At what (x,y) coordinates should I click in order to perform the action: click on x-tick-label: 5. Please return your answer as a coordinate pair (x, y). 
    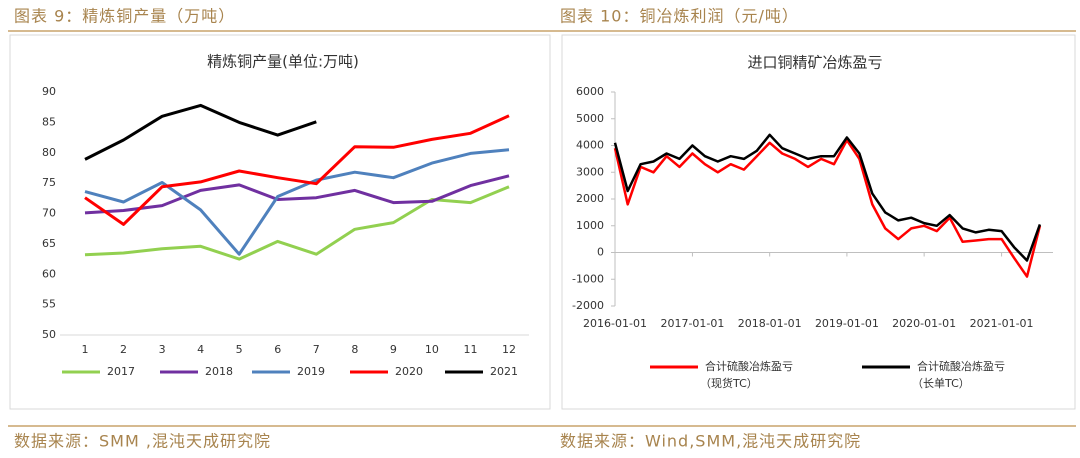
    Looking at the image, I should click on (239, 349).